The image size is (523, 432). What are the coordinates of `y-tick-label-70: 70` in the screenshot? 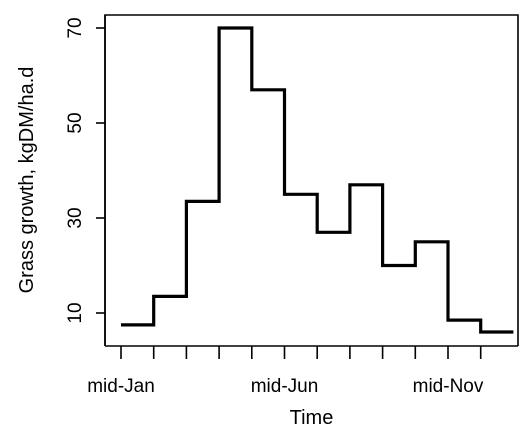 It's located at (75, 27).